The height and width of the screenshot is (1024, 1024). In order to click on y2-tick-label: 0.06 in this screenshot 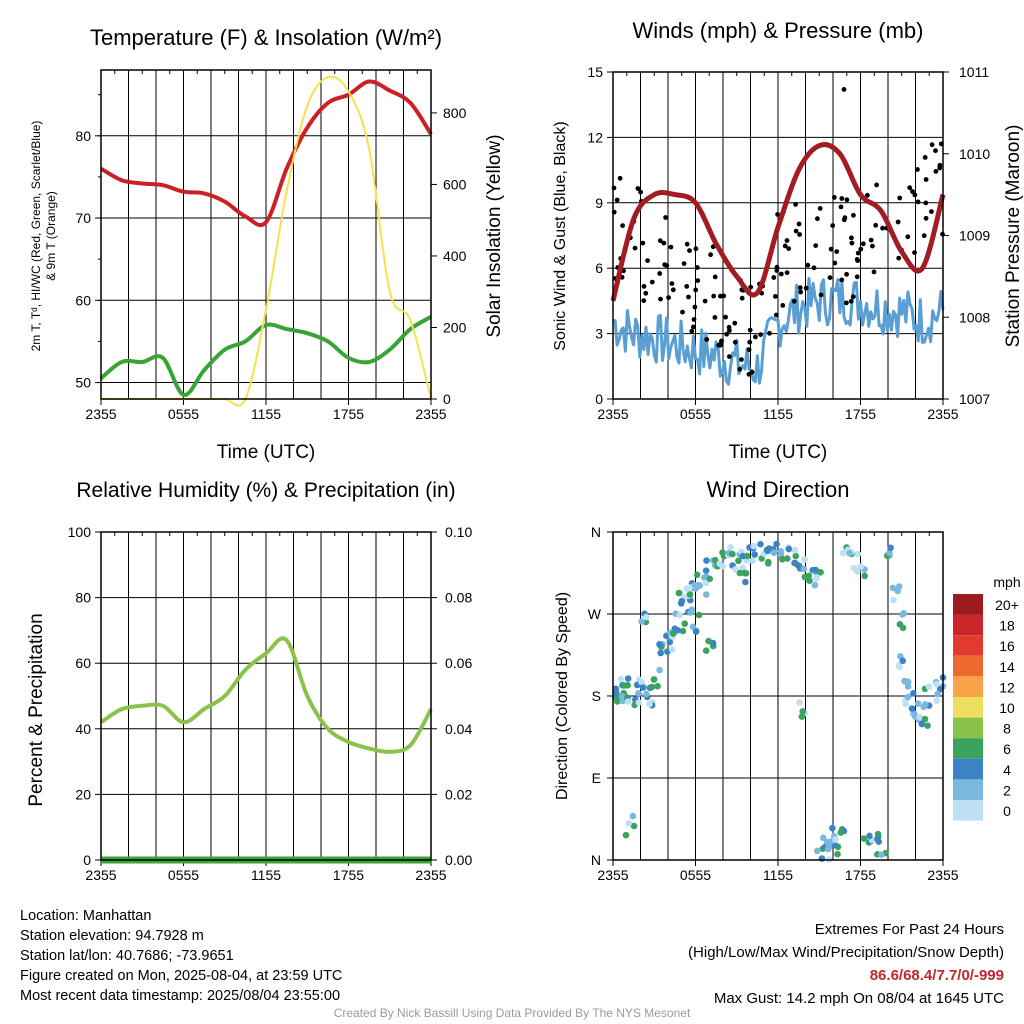, I will do `click(458, 663)`.